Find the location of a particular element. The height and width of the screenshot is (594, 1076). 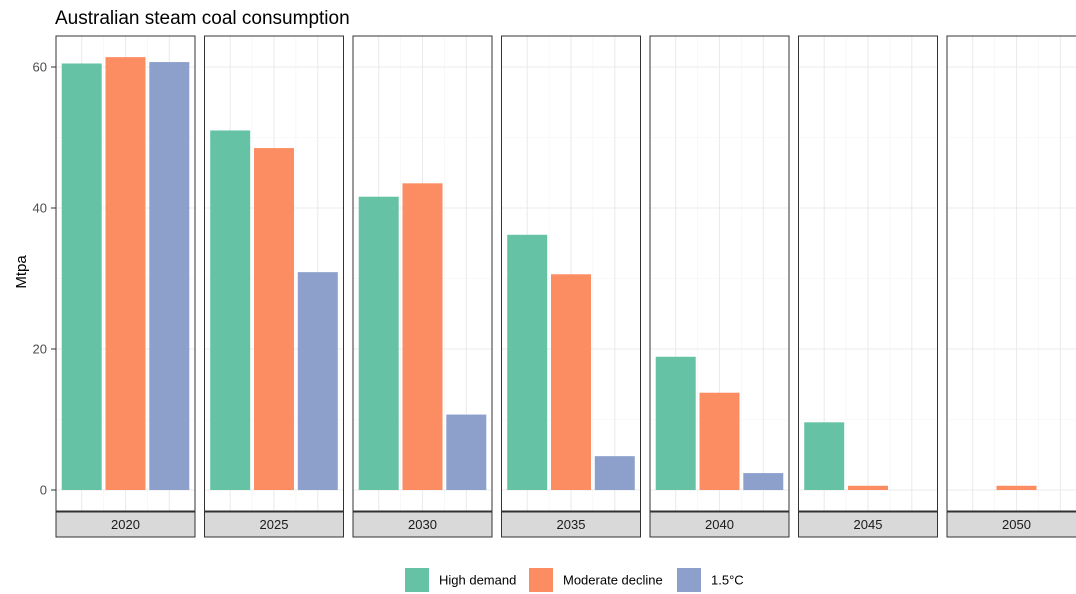

bar-2035-high-demand is located at coordinates (527, 362).